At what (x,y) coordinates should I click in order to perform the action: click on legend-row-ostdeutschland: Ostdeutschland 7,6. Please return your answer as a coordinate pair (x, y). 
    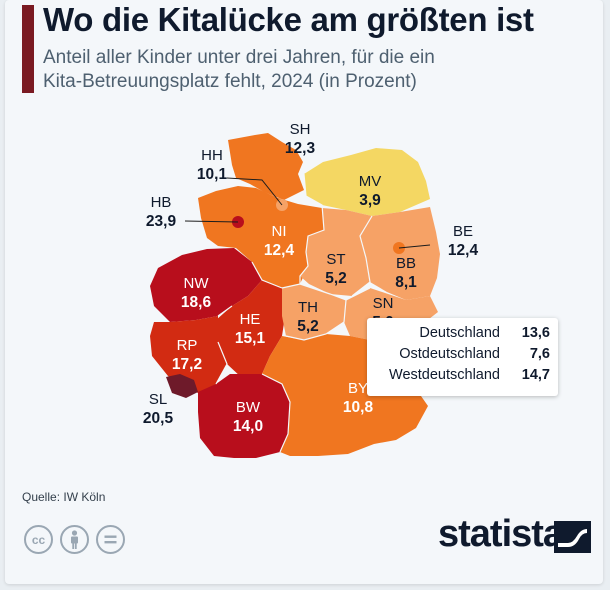
    Looking at the image, I should click on (458, 357).